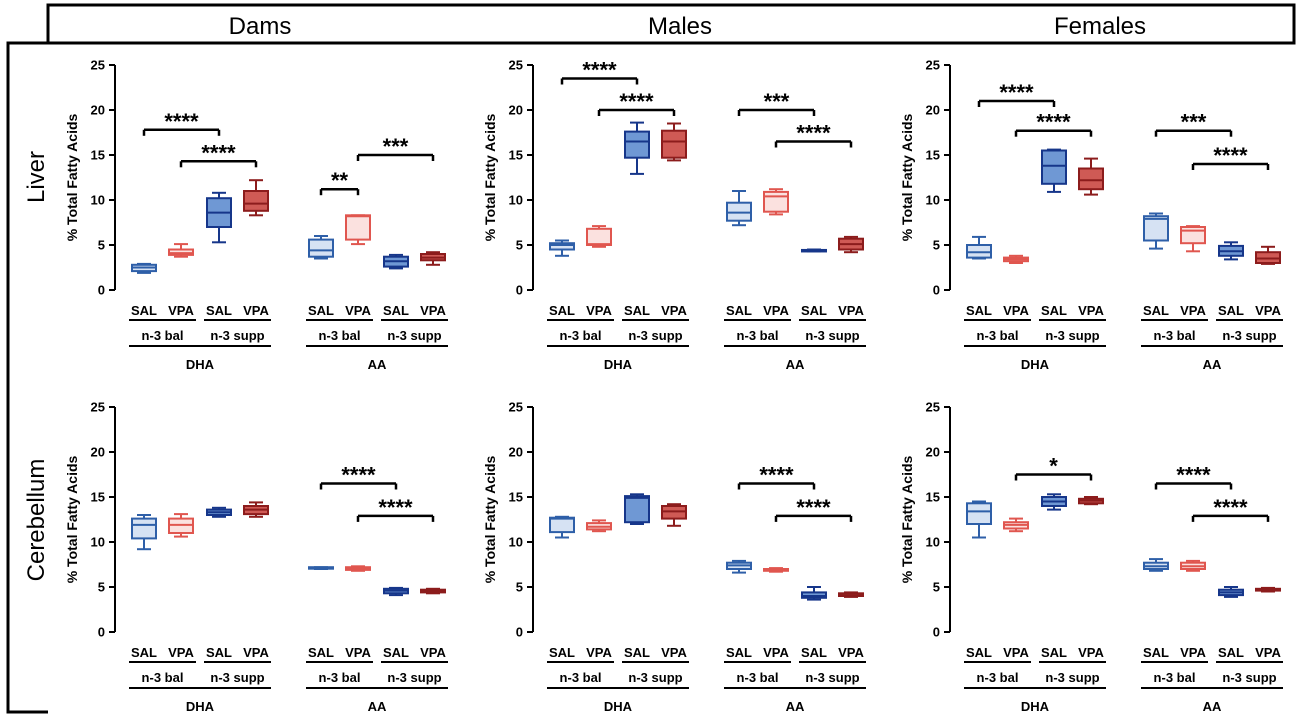  What do you see at coordinates (36, 520) in the screenshot?
I see `row-label-cerebellum: Cerebellum` at bounding box center [36, 520].